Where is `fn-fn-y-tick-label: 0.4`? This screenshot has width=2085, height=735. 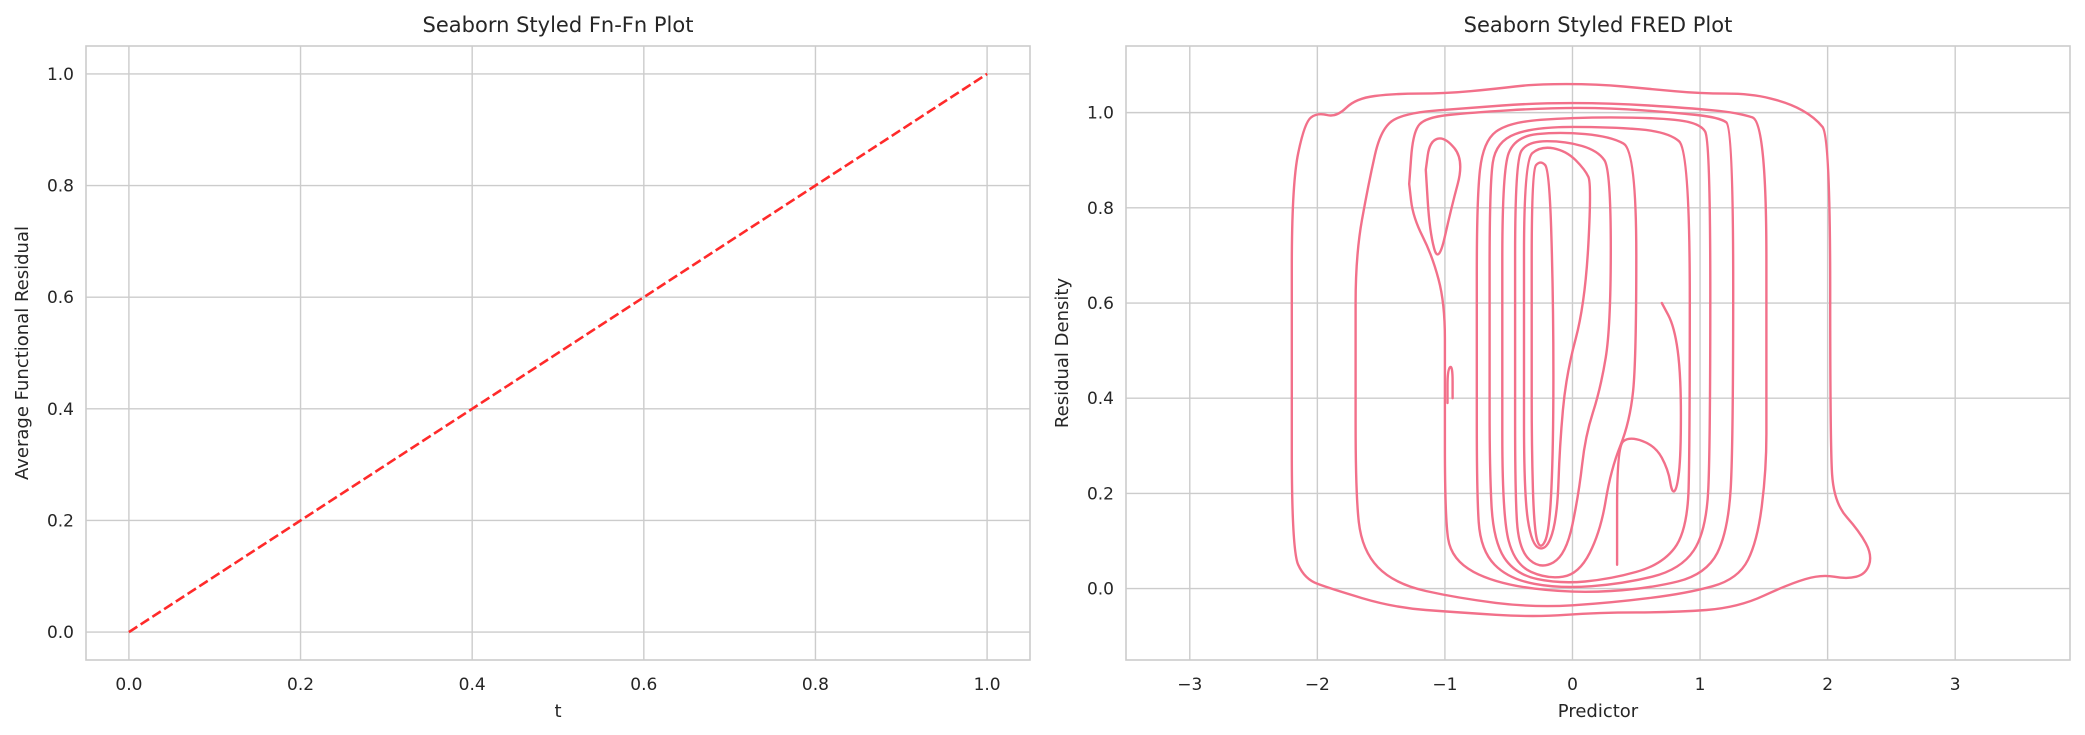 fn-fn-y-tick-label: 0.4 is located at coordinates (60, 410).